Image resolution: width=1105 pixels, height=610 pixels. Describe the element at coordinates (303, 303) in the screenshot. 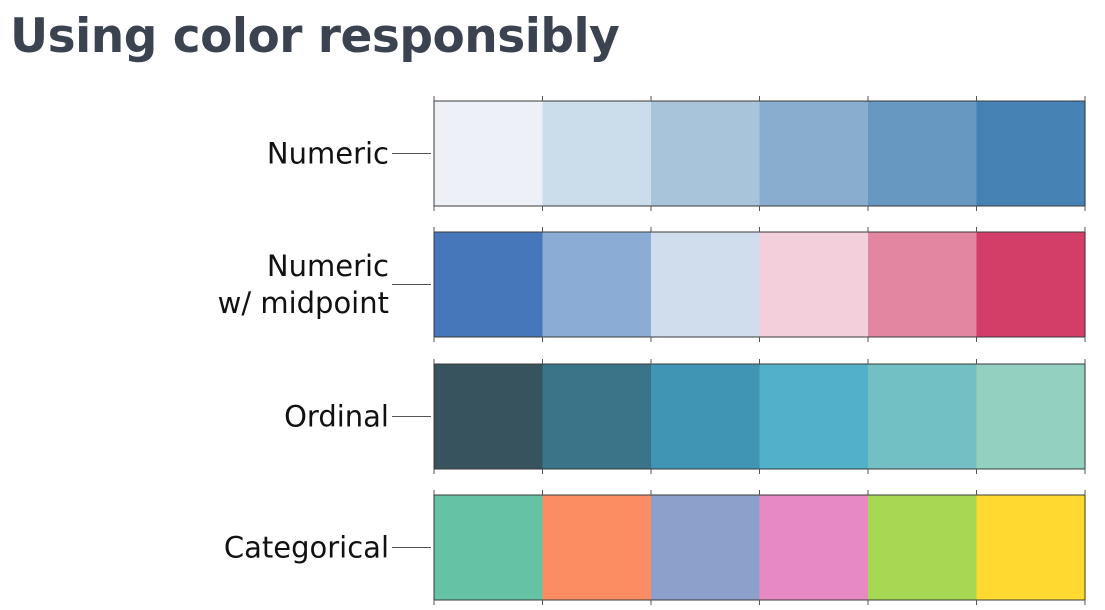

I see `palette-label: w/ midpoint` at that location.